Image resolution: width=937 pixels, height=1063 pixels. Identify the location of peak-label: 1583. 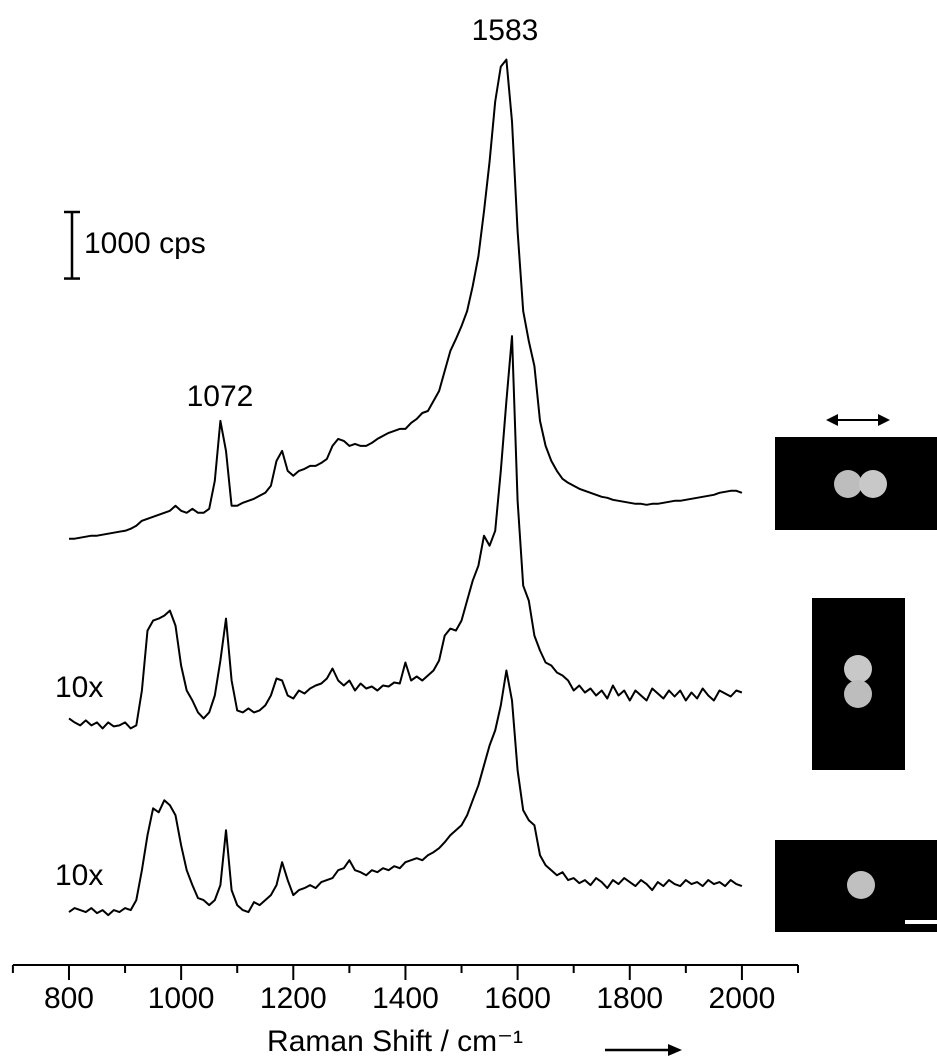
(505, 30).